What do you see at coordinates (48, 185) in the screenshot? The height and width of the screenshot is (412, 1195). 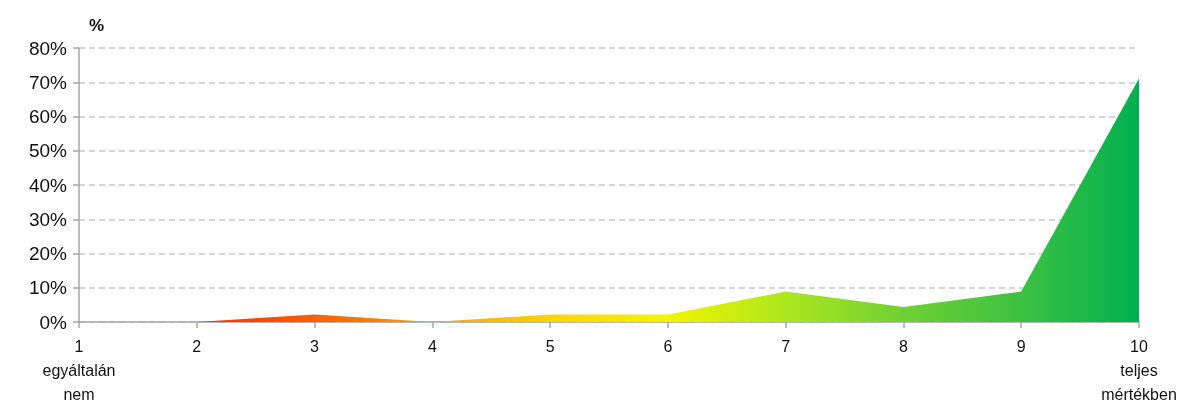 I see `y-tick-label: 40%` at bounding box center [48, 185].